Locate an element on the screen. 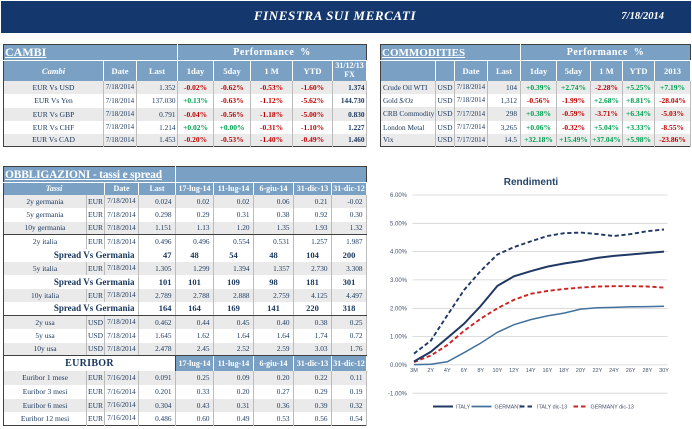 The image size is (692, 429). svg-text: 3M is located at coordinates (414, 371).